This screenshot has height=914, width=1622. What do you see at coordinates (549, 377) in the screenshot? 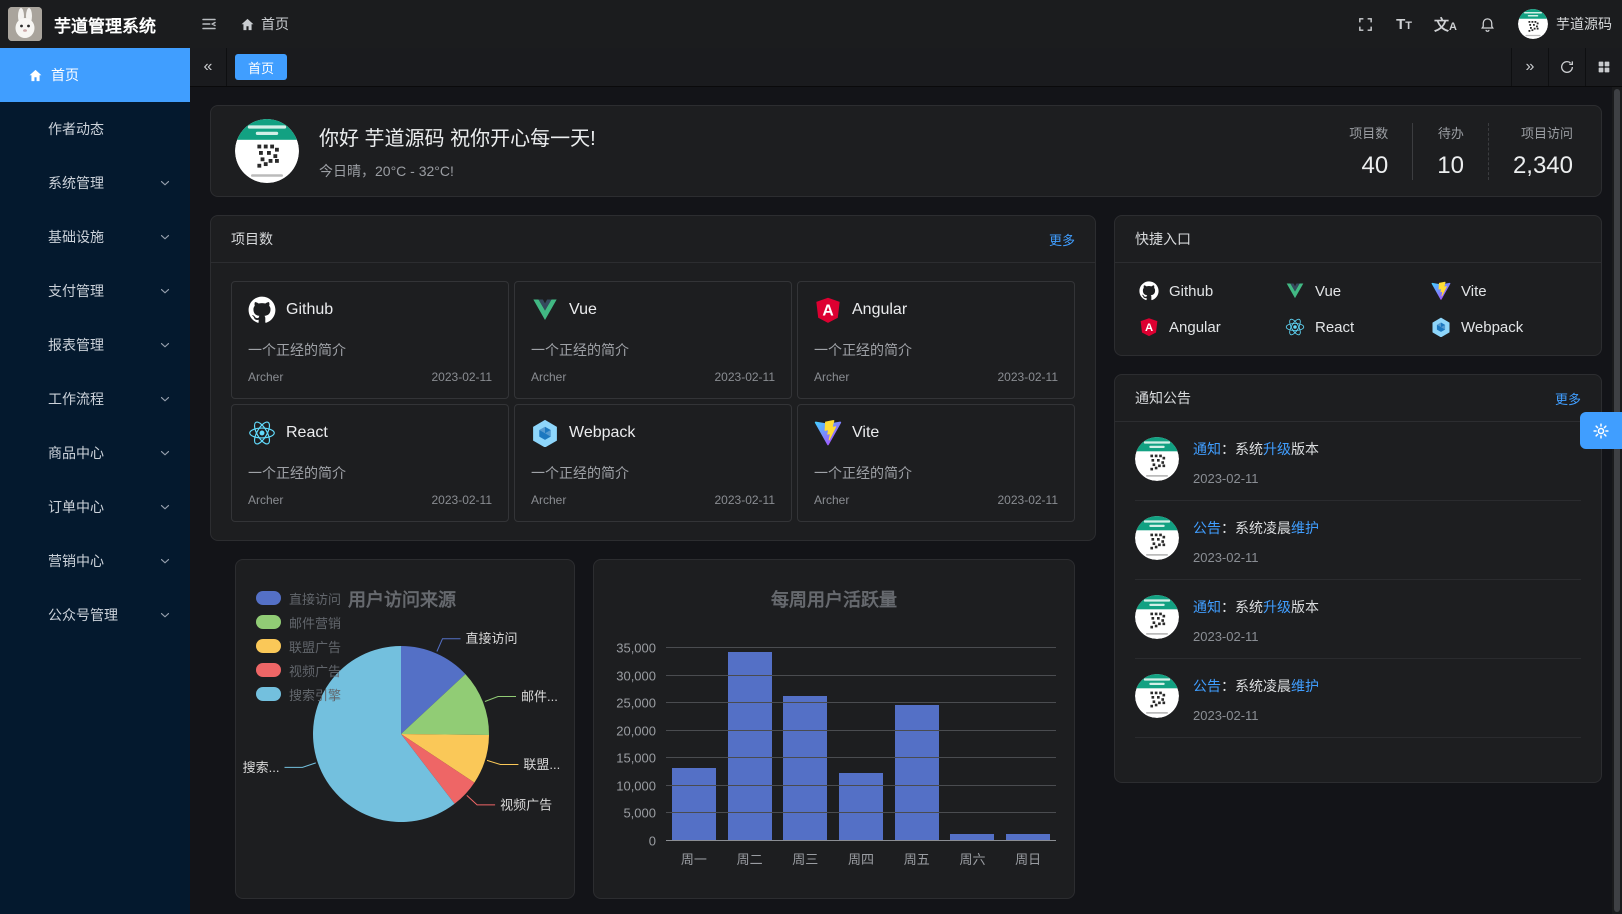
I see `project-author: Archer` at bounding box center [549, 377].